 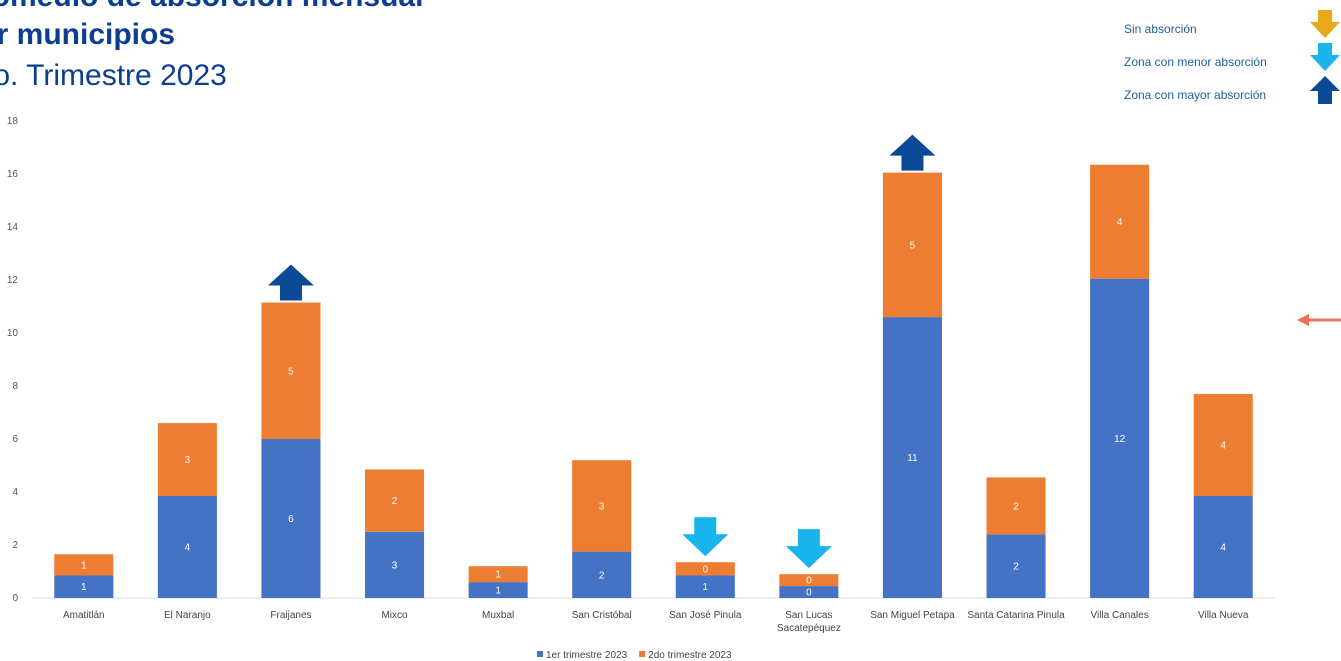 What do you see at coordinates (1303, 320) in the screenshot?
I see `pointer-arrow-head` at bounding box center [1303, 320].